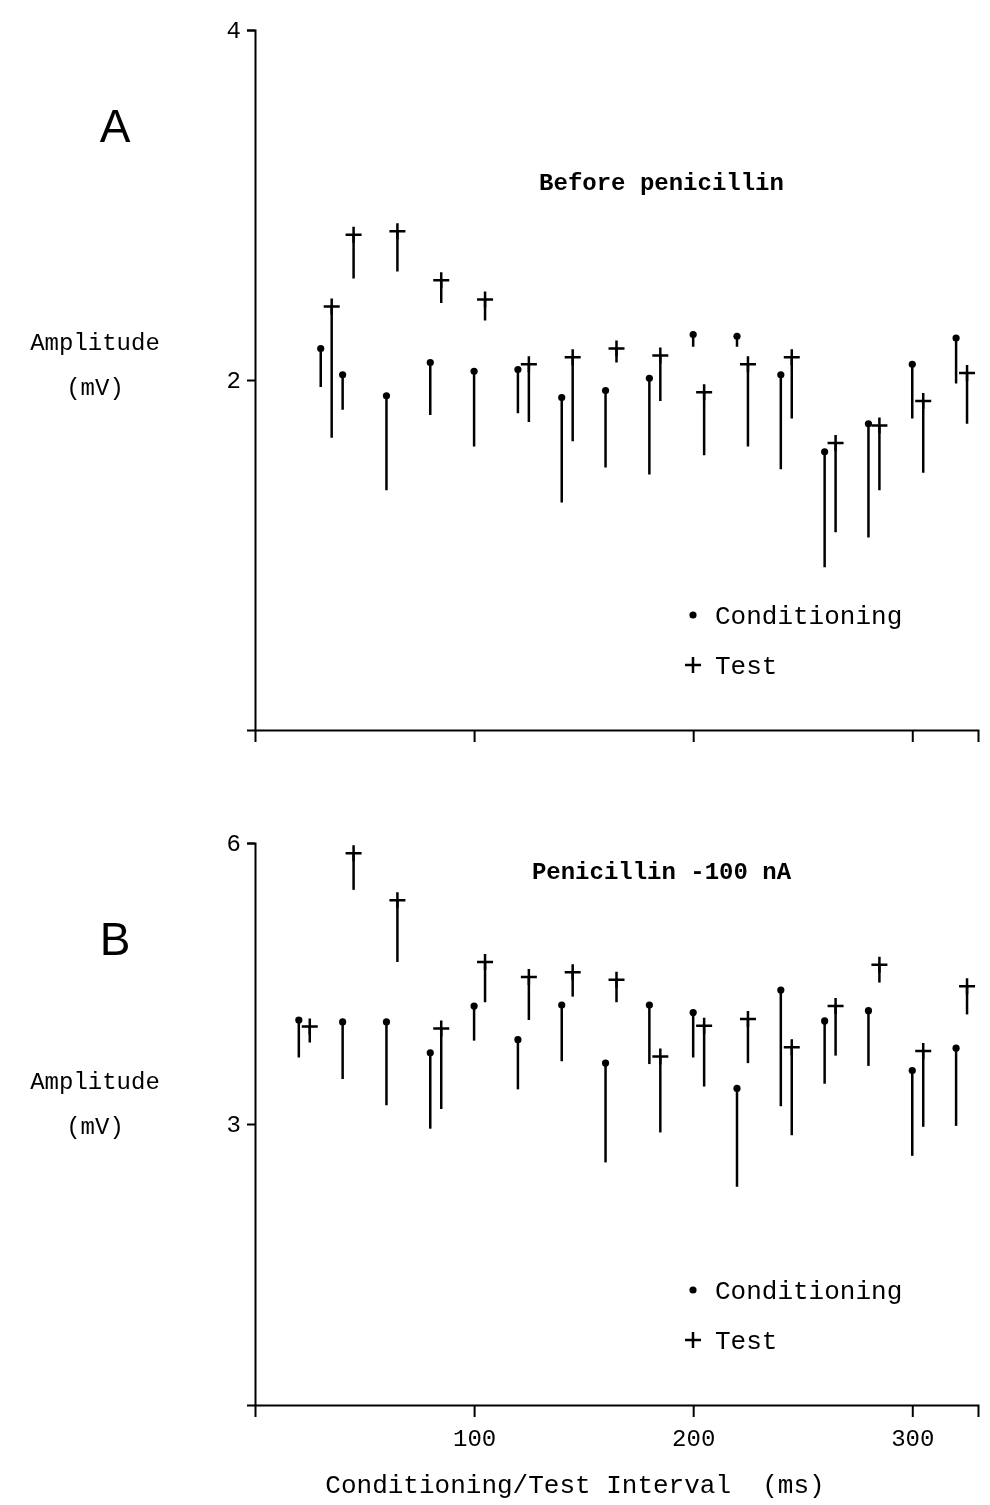 The image size is (990, 1505). I want to click on y-tick-label: 4, so click(233, 32).